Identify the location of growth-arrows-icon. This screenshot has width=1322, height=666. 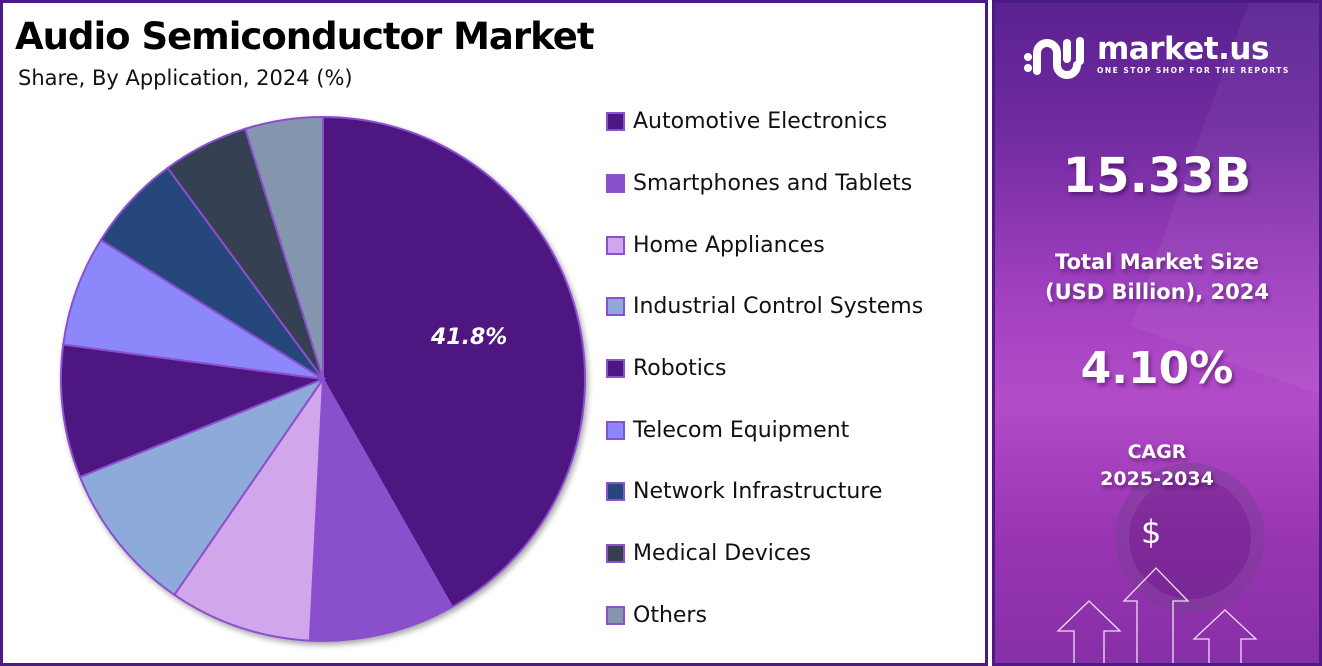
(1157, 615).